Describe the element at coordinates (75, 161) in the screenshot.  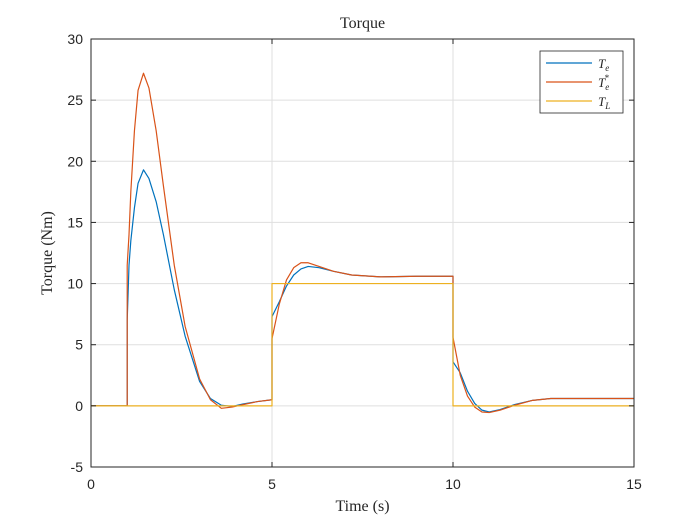
I see `y-tick-label: 20` at that location.